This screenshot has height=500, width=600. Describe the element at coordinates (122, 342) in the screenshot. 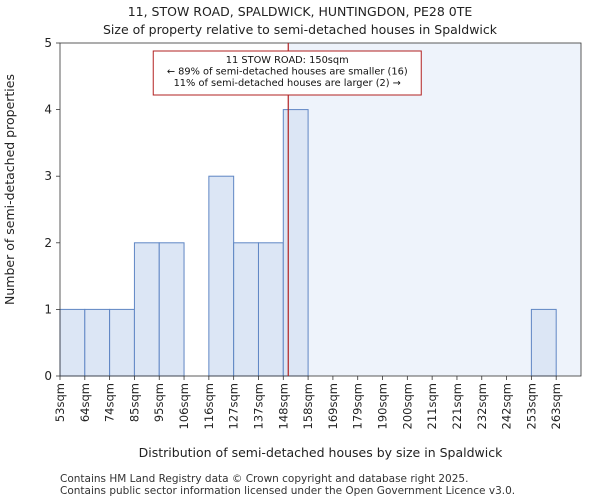

I see `bar-74sqm` at that location.